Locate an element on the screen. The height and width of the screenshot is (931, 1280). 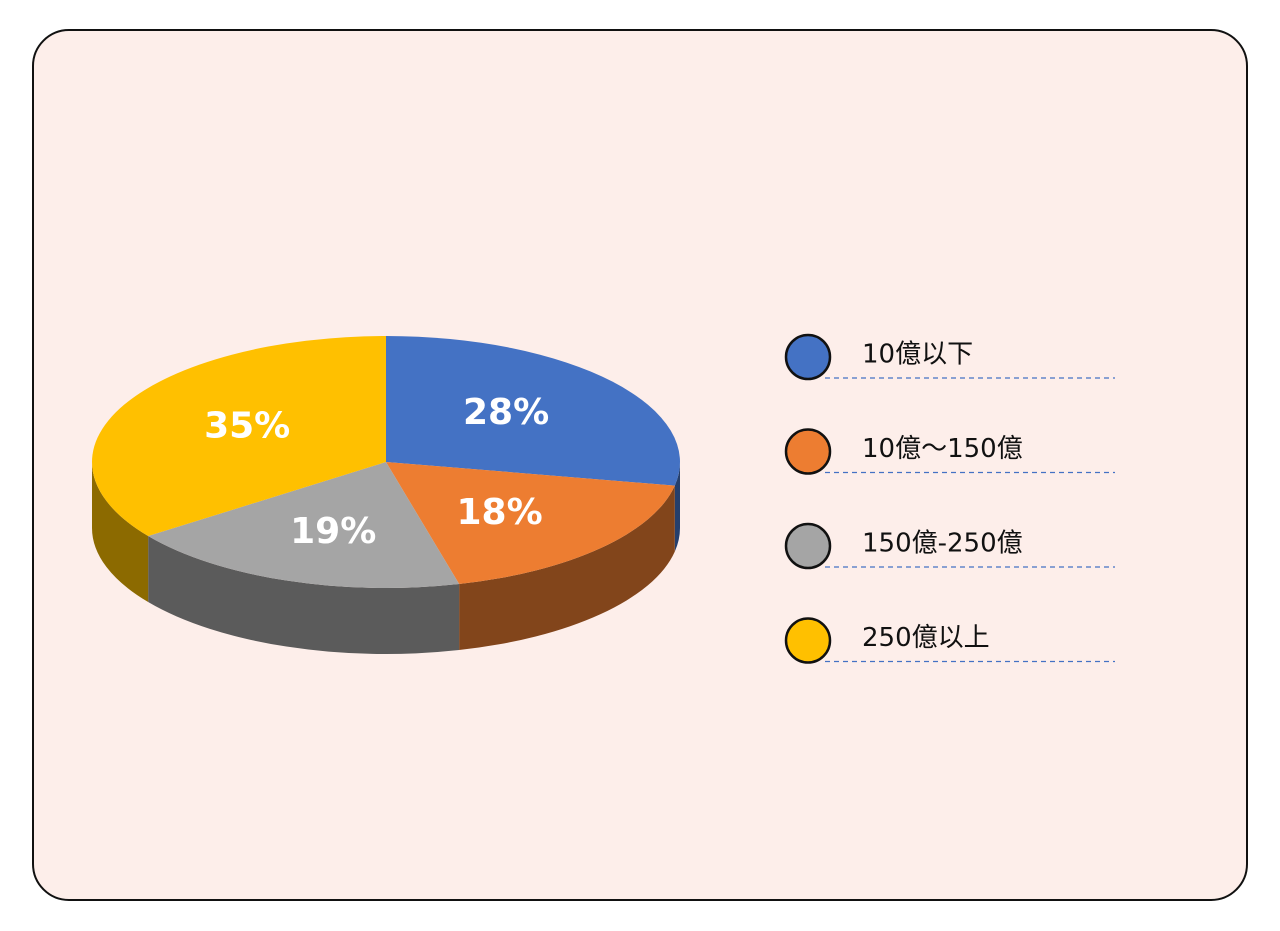
data-label: 19% is located at coordinates (333, 531).